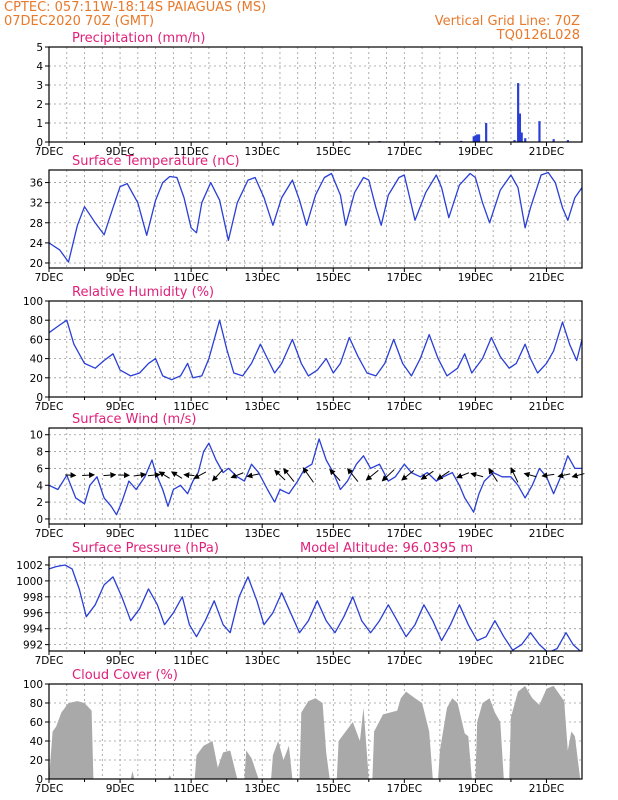  What do you see at coordinates (33, 614) in the screenshot?
I see `y-tick-label: 996` at bounding box center [33, 614].